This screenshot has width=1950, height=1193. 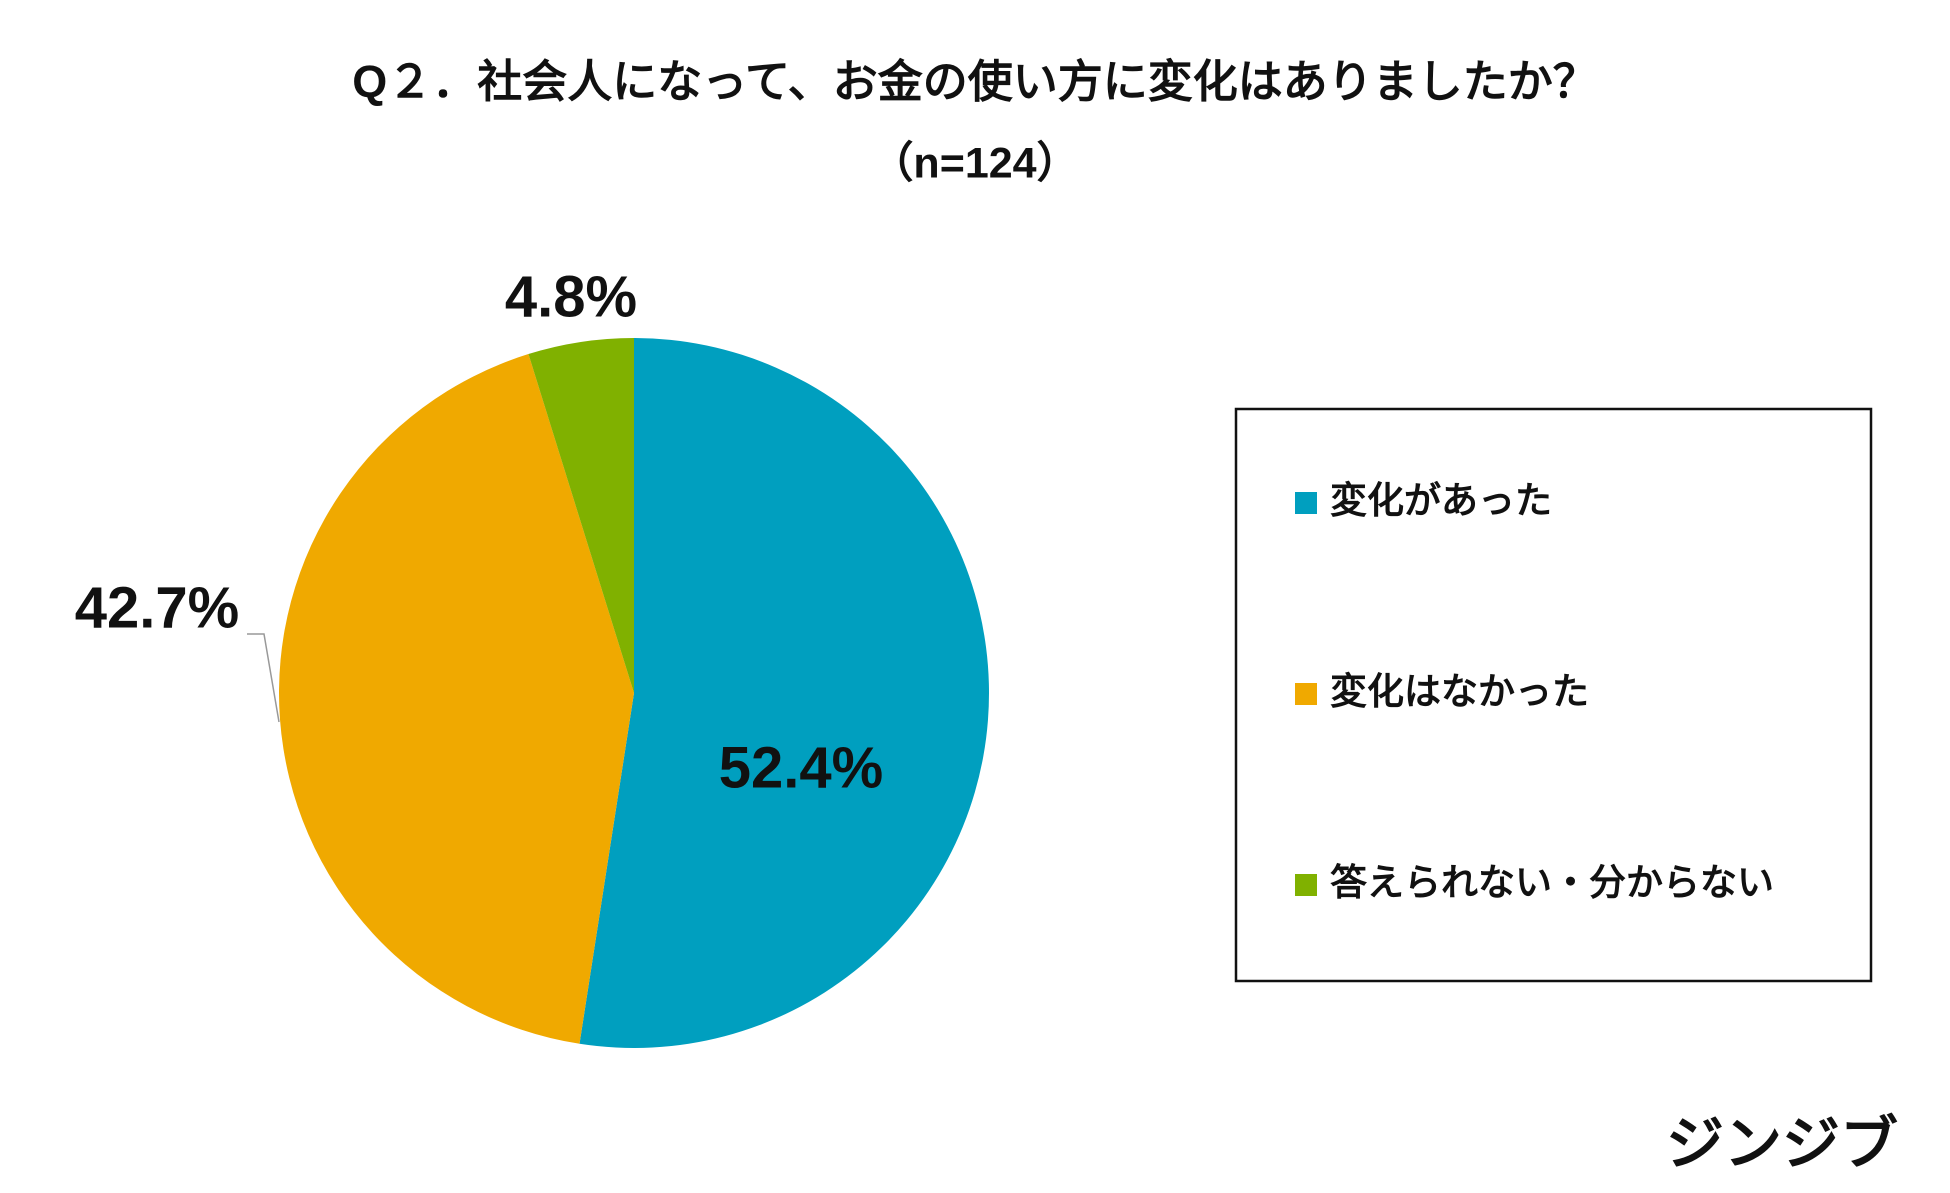 I want to click on legend-label: 変化はなかった, so click(x=1459, y=691).